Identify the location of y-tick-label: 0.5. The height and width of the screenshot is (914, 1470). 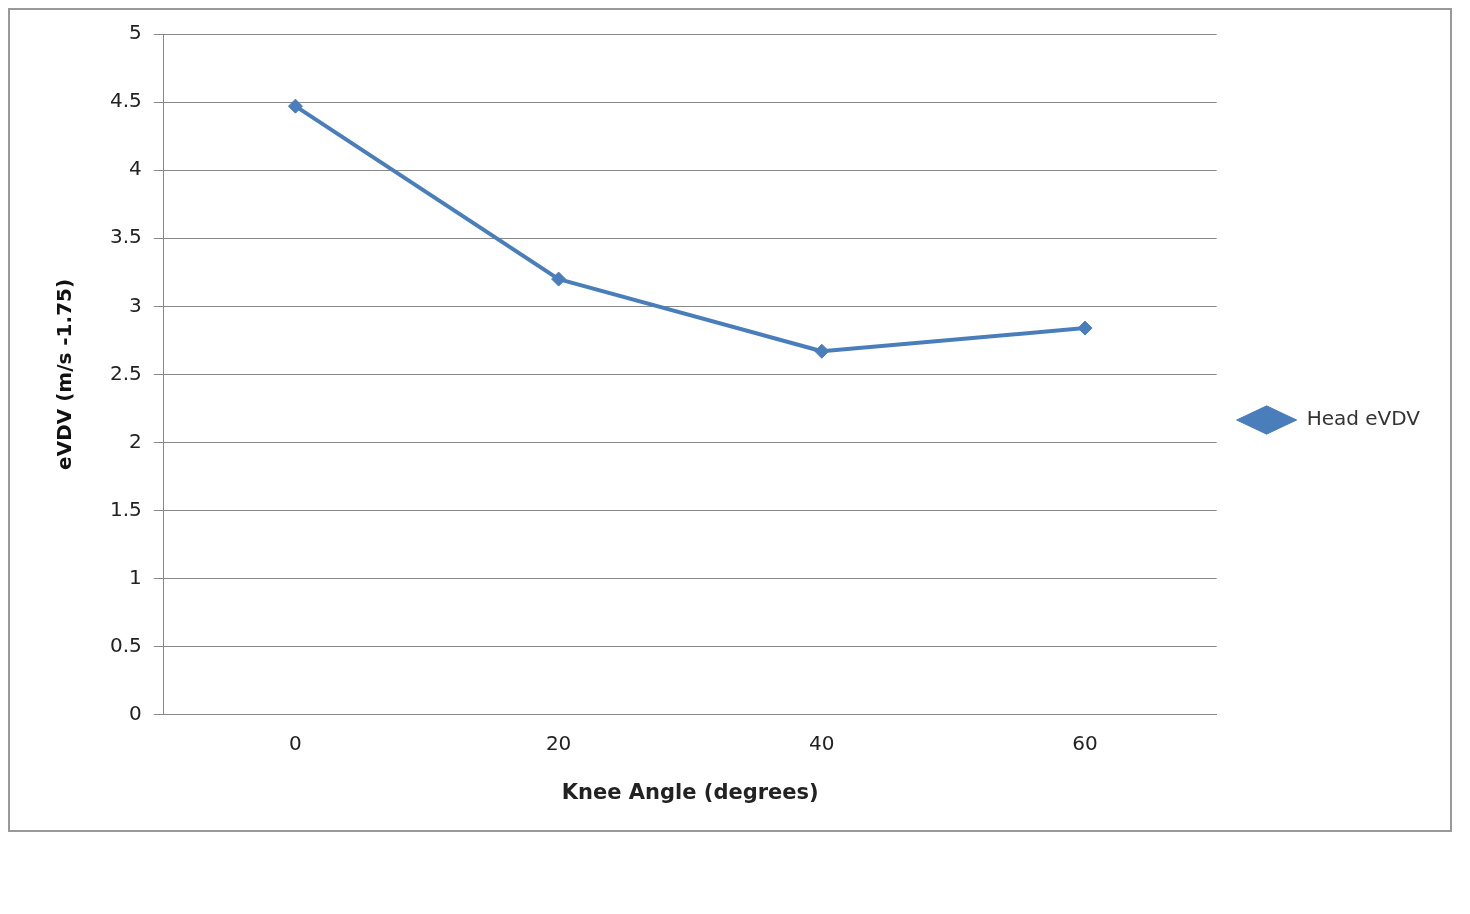
(125, 644).